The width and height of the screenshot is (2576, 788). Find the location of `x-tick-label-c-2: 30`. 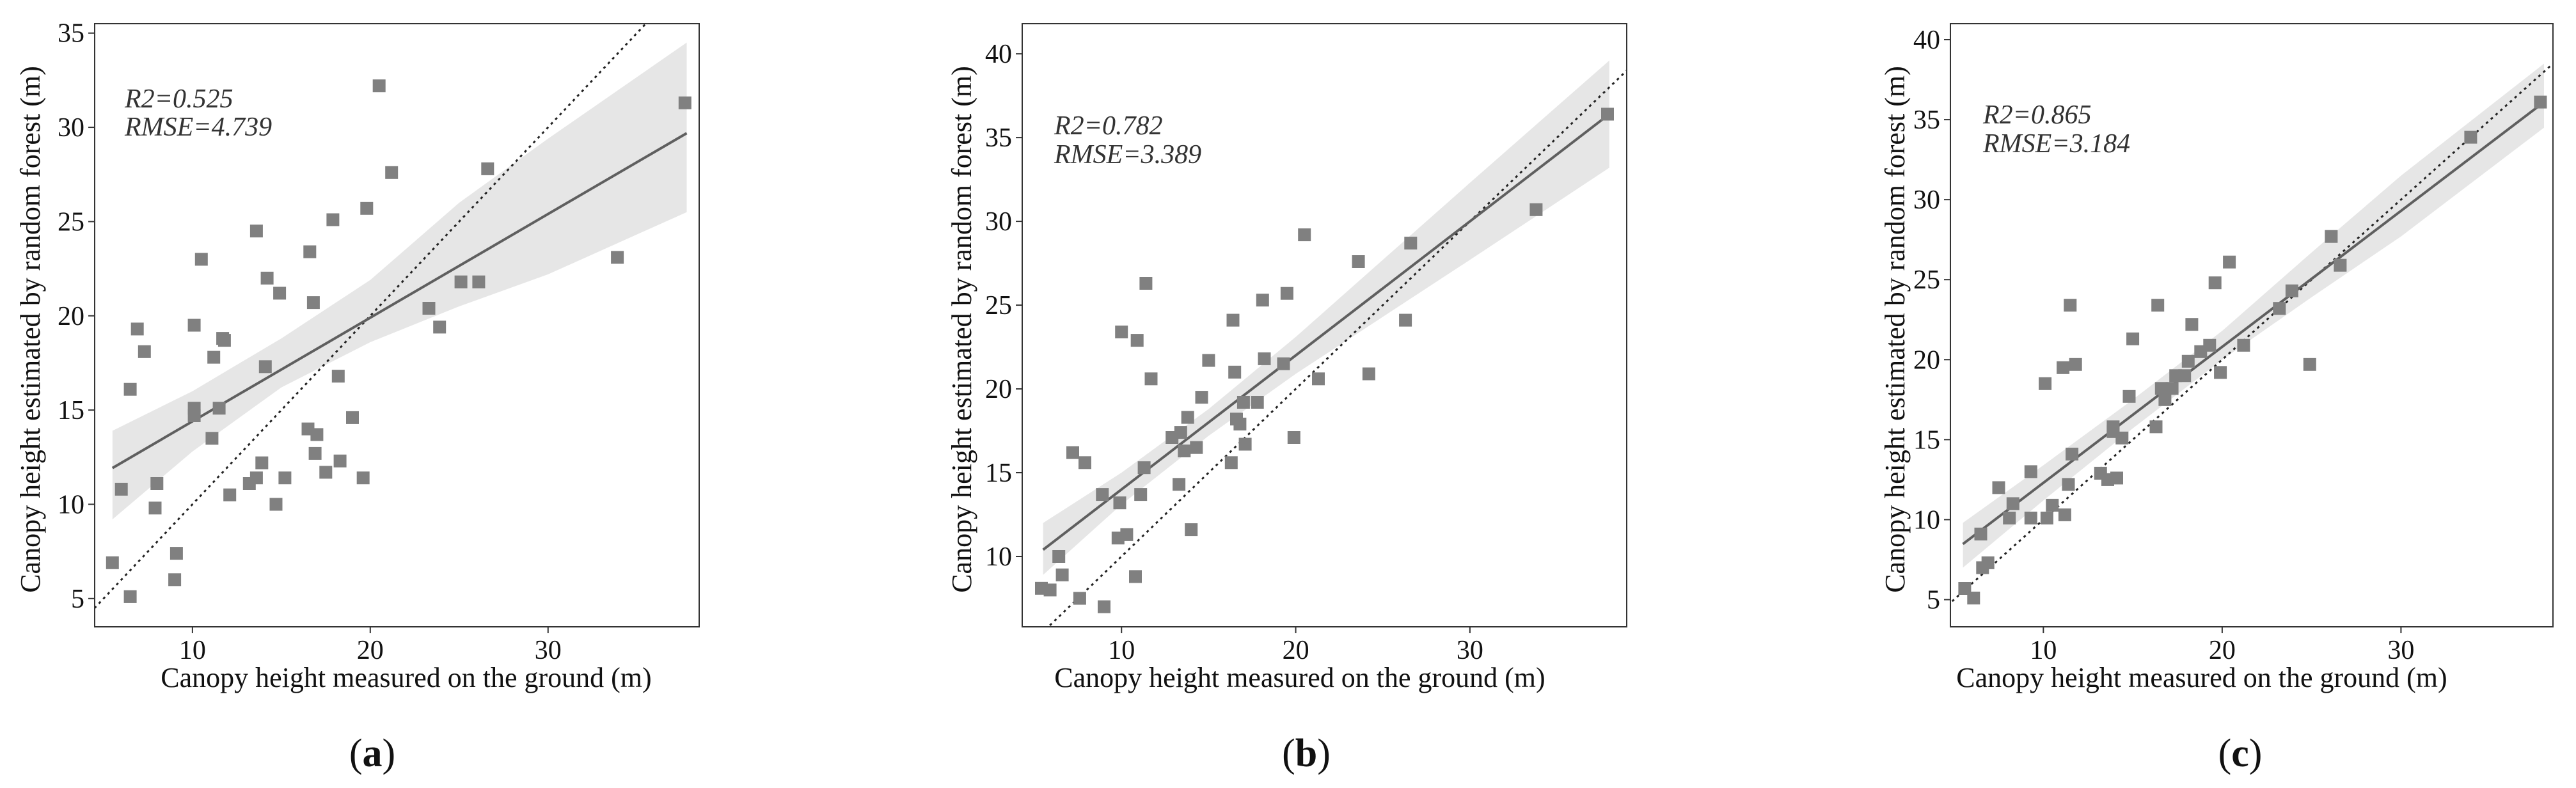

x-tick-label-c-2: 30 is located at coordinates (2400, 650).